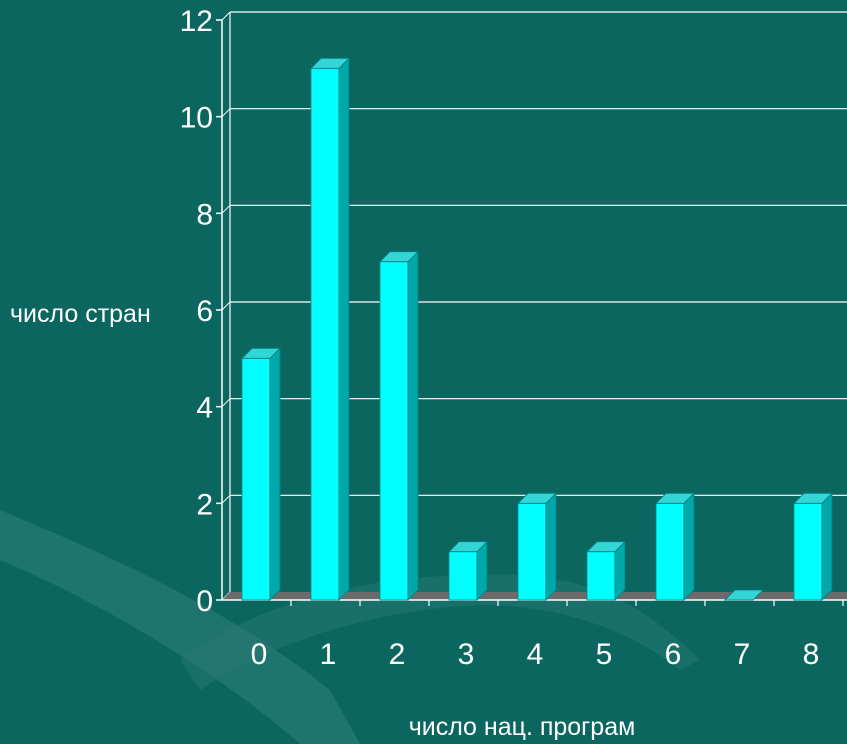  What do you see at coordinates (204, 311) in the screenshot?
I see `y-tick-label: 6` at bounding box center [204, 311].